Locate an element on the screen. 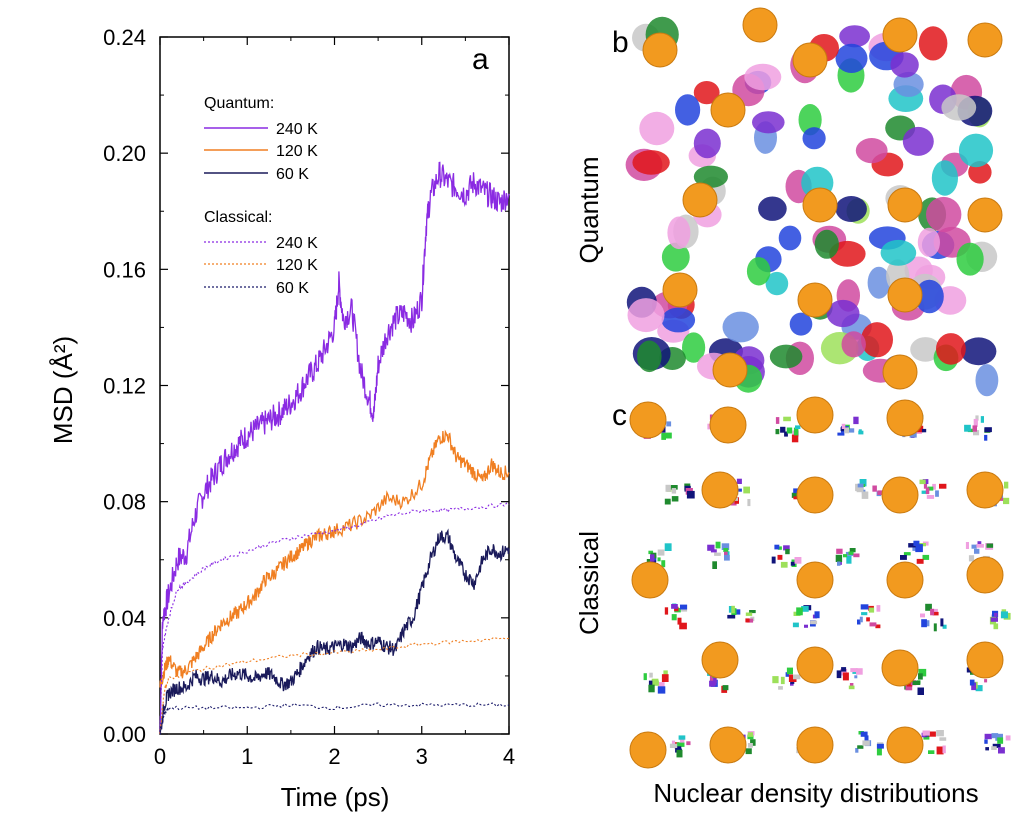 This screenshot has height=831, width=1031. x-axis-title: Time (ps) is located at coordinates (335, 797).